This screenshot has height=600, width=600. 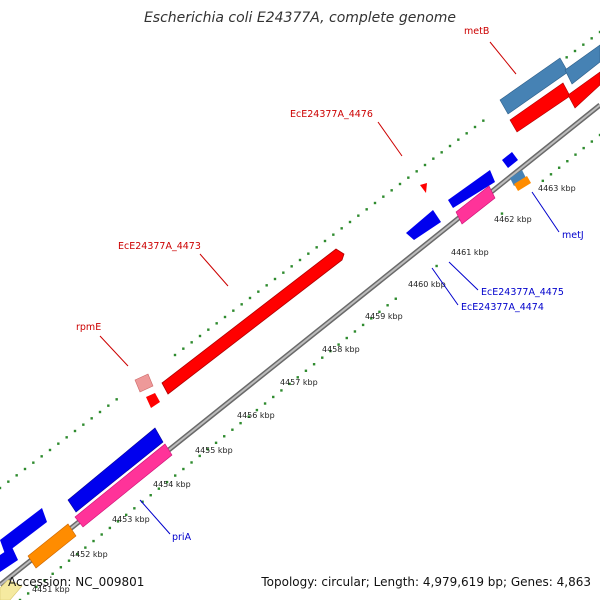 What do you see at coordinates (182, 537) in the screenshot?
I see `gene-label-pria: priA` at bounding box center [182, 537].